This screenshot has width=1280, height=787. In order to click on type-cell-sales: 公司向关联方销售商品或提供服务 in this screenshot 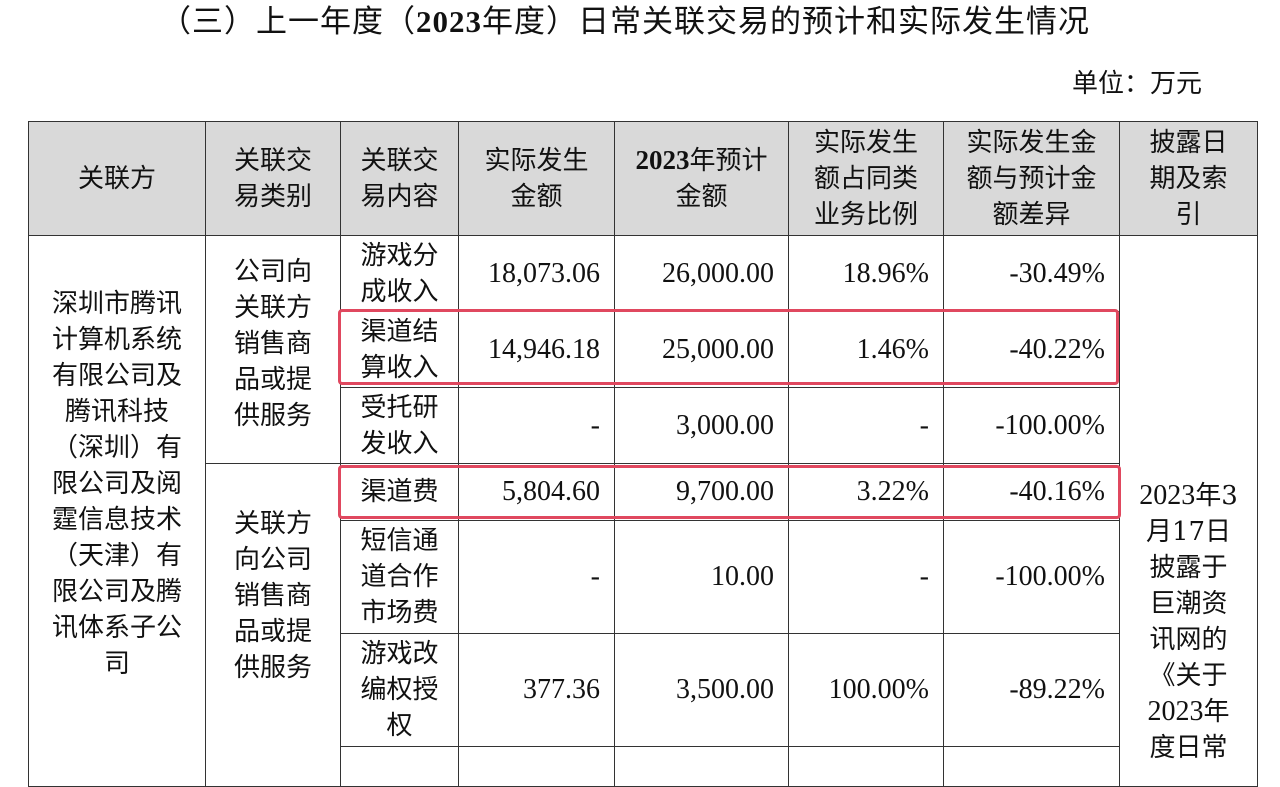, I will do `click(273, 349)`.